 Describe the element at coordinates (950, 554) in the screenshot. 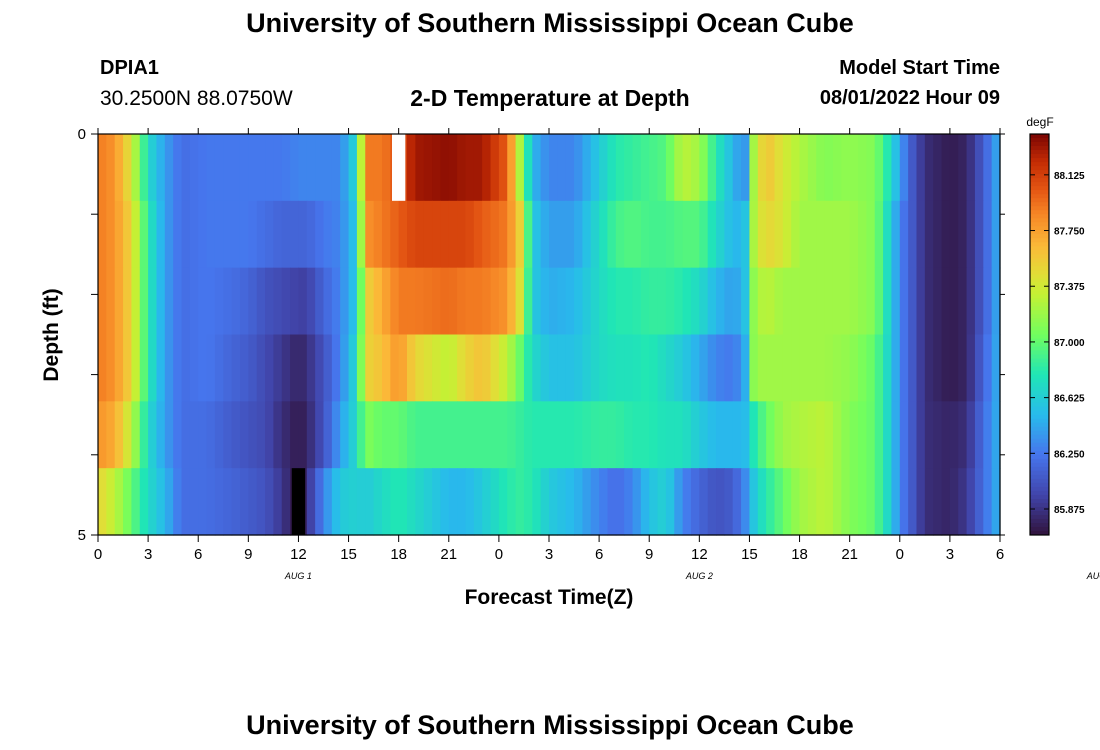

I see `x-tick-label: 3` at that location.